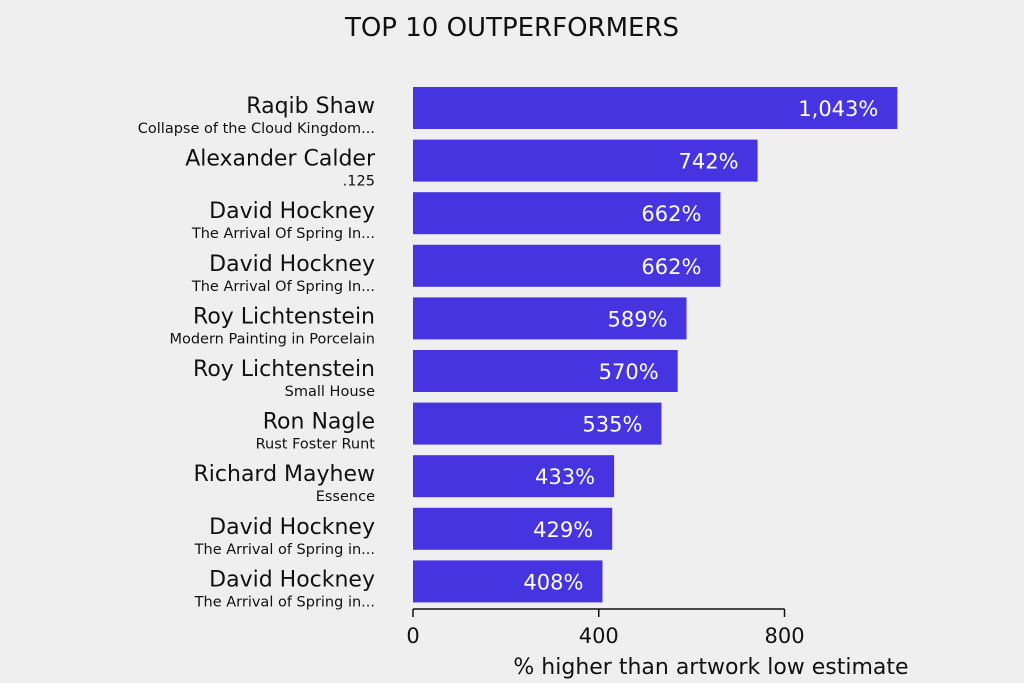 Image resolution: width=1024 pixels, height=683 pixels. What do you see at coordinates (316, 445) in the screenshot?
I see `category-work-label: Rust Foster Runt` at bounding box center [316, 445].